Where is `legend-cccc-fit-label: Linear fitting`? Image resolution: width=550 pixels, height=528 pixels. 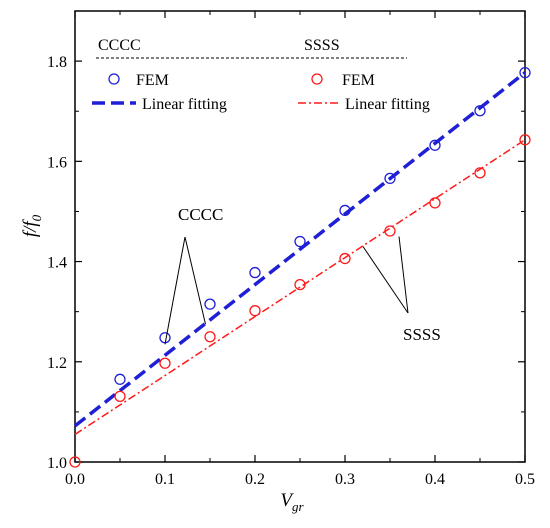
legend-cccc-fit-label: Linear fitting is located at coordinates (184, 104).